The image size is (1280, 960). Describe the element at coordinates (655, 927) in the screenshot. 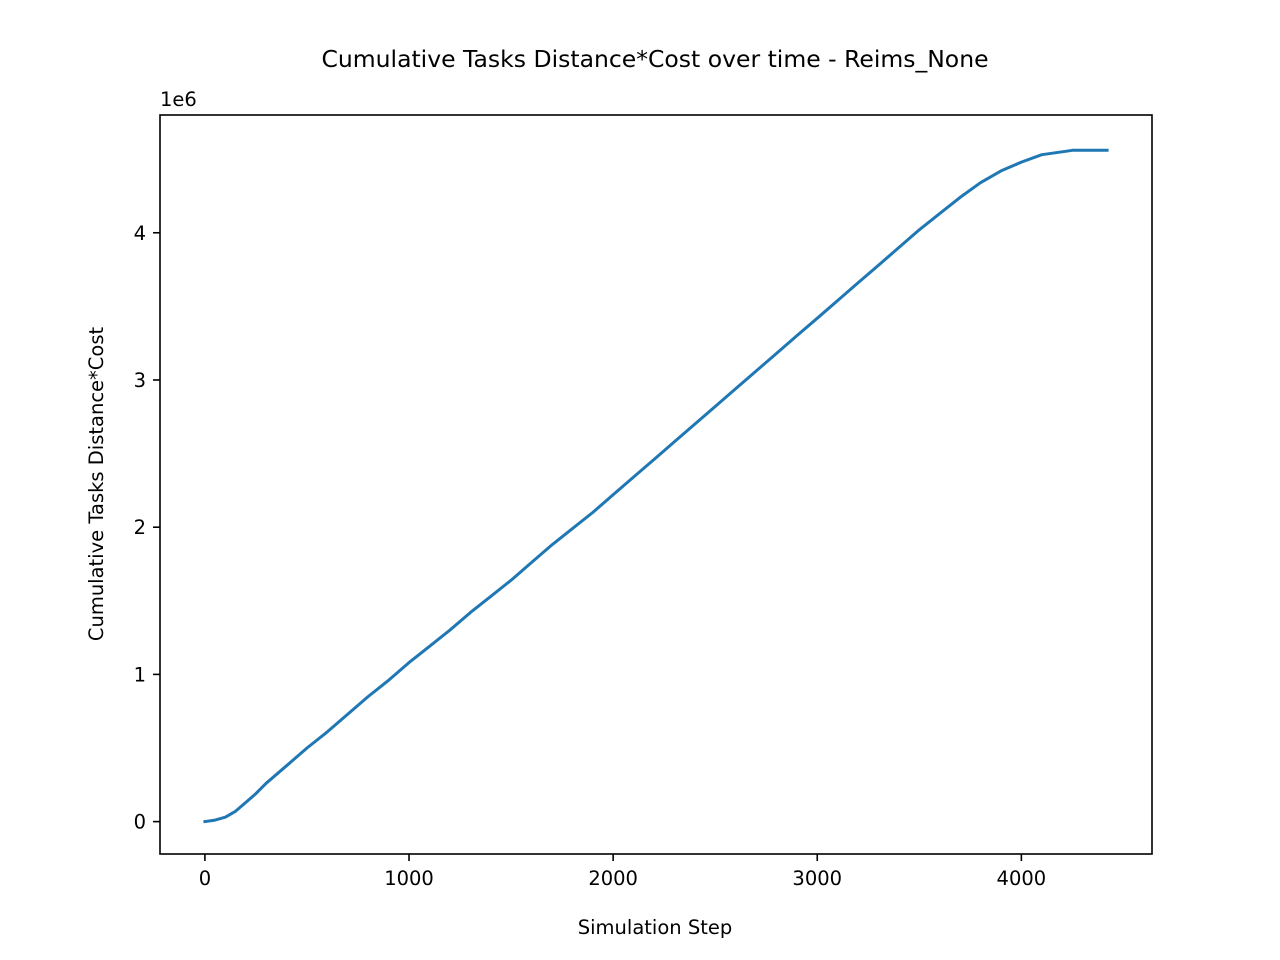

I see `x-axis-label: Simulation Step` at that location.